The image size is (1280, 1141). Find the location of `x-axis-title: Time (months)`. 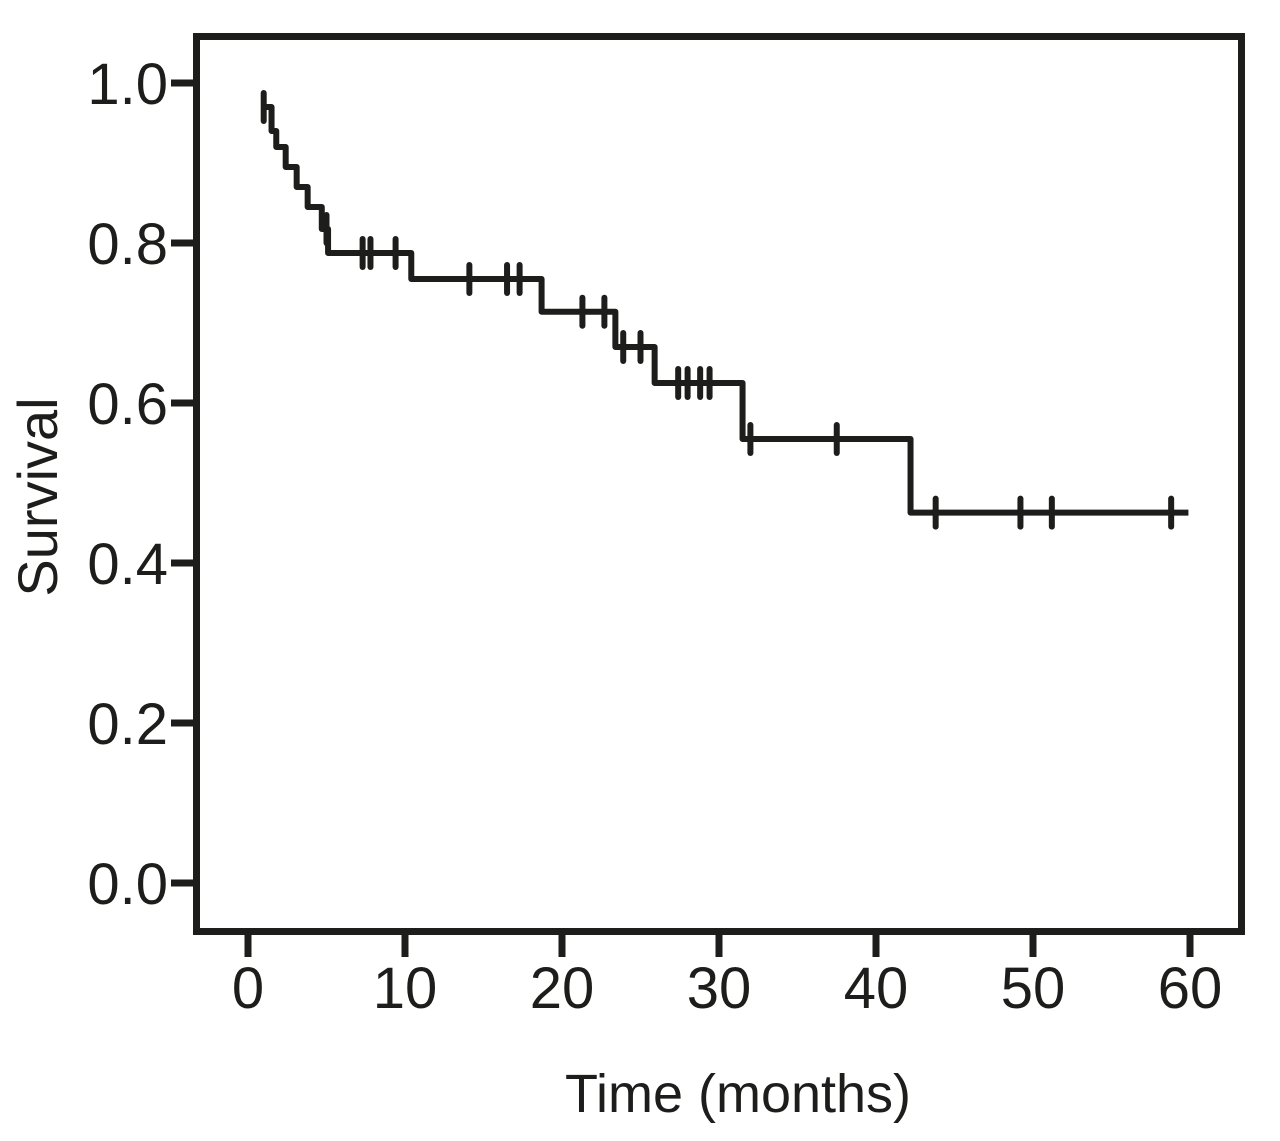

x-axis-title: Time (months) is located at coordinates (738, 1094).